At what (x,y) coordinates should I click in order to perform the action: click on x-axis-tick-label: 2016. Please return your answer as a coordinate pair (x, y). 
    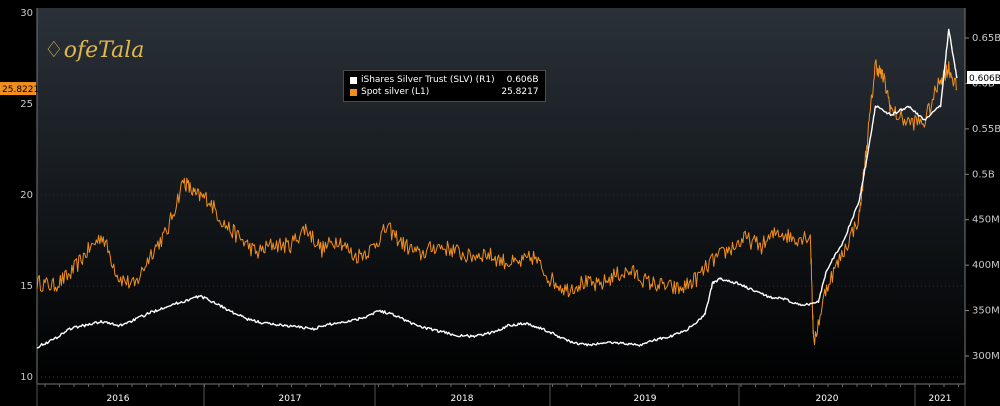
    Looking at the image, I should click on (118, 399).